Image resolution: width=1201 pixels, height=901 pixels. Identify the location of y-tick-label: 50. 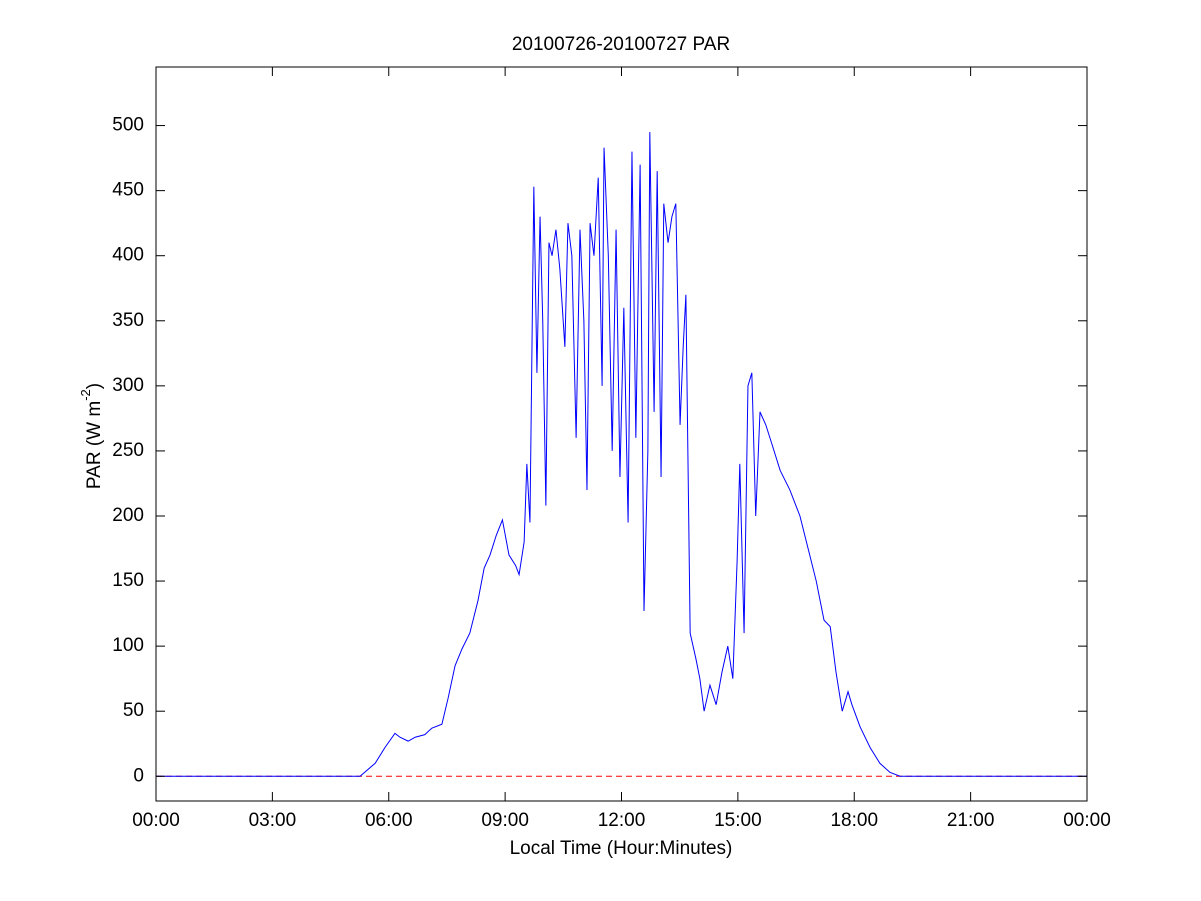
(133, 710).